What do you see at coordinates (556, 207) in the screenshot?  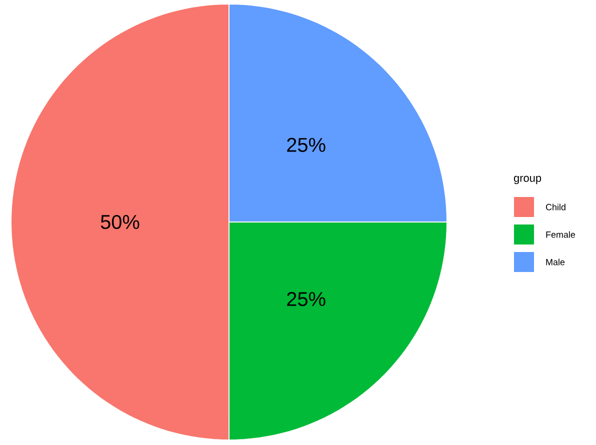 I see `legend-label: Child` at bounding box center [556, 207].